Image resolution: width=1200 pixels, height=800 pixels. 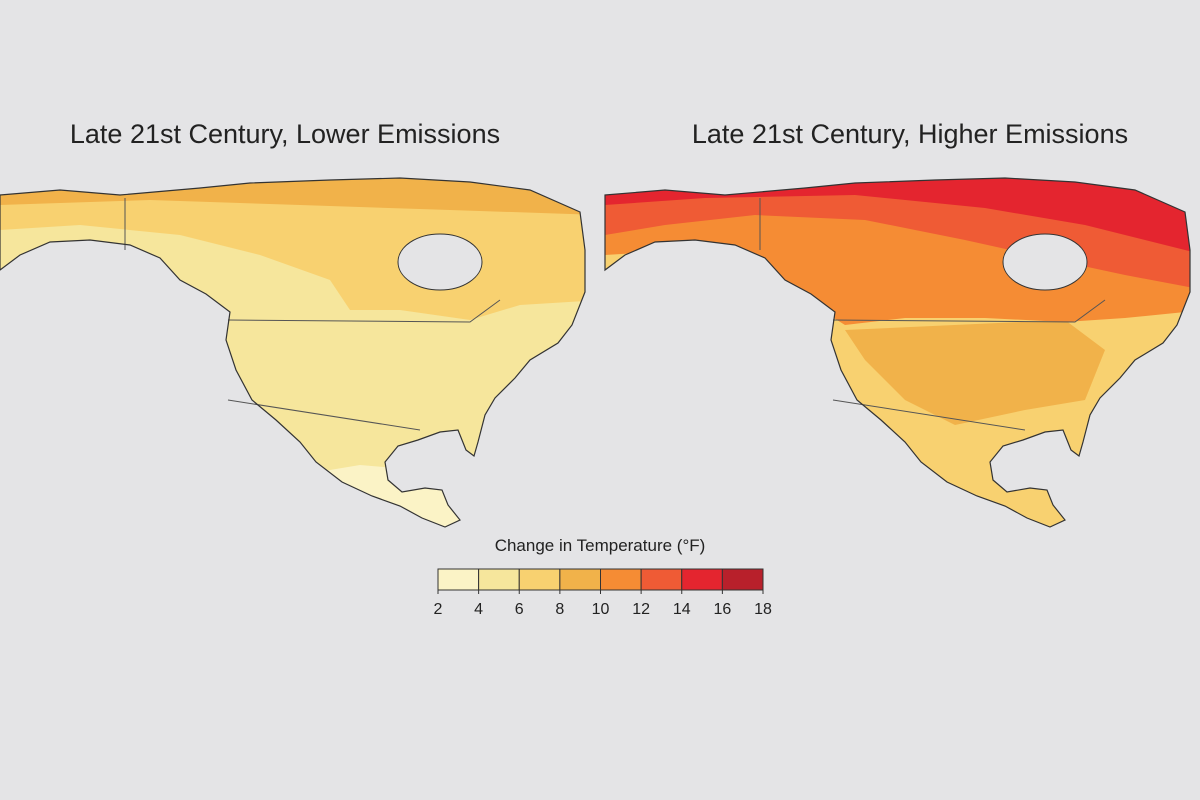 I want to click on tick-label: 16, so click(x=722, y=609).